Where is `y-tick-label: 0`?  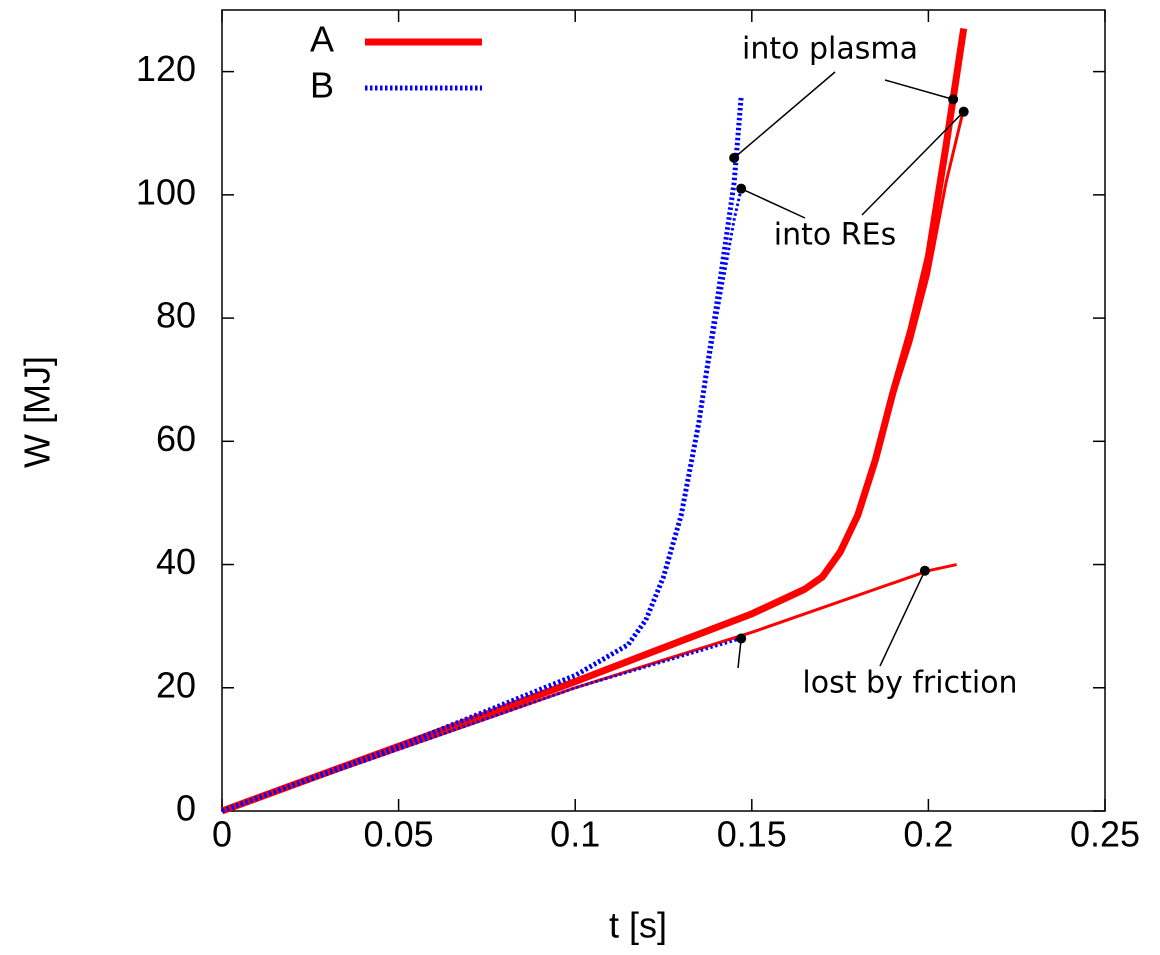 y-tick-label: 0 is located at coordinates (186, 808).